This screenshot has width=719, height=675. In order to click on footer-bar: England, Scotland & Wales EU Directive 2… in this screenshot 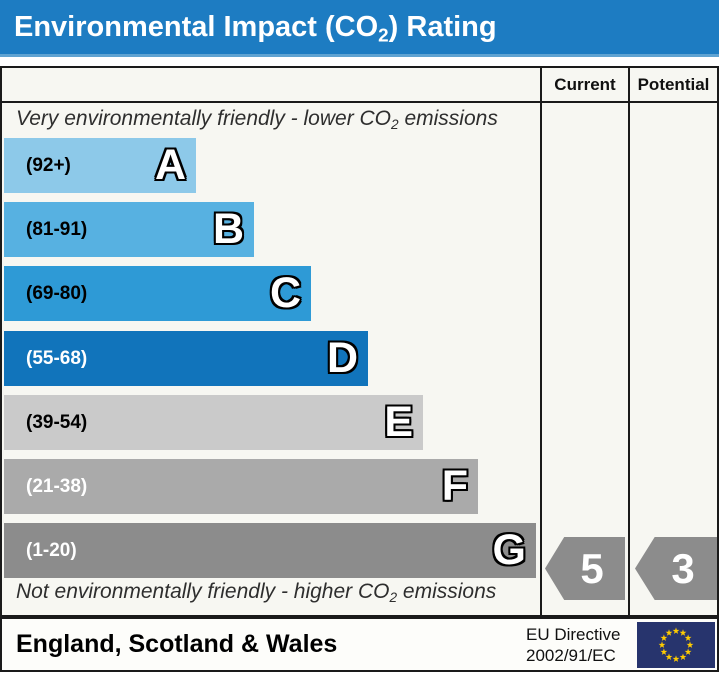, I will do `click(359, 644)`.